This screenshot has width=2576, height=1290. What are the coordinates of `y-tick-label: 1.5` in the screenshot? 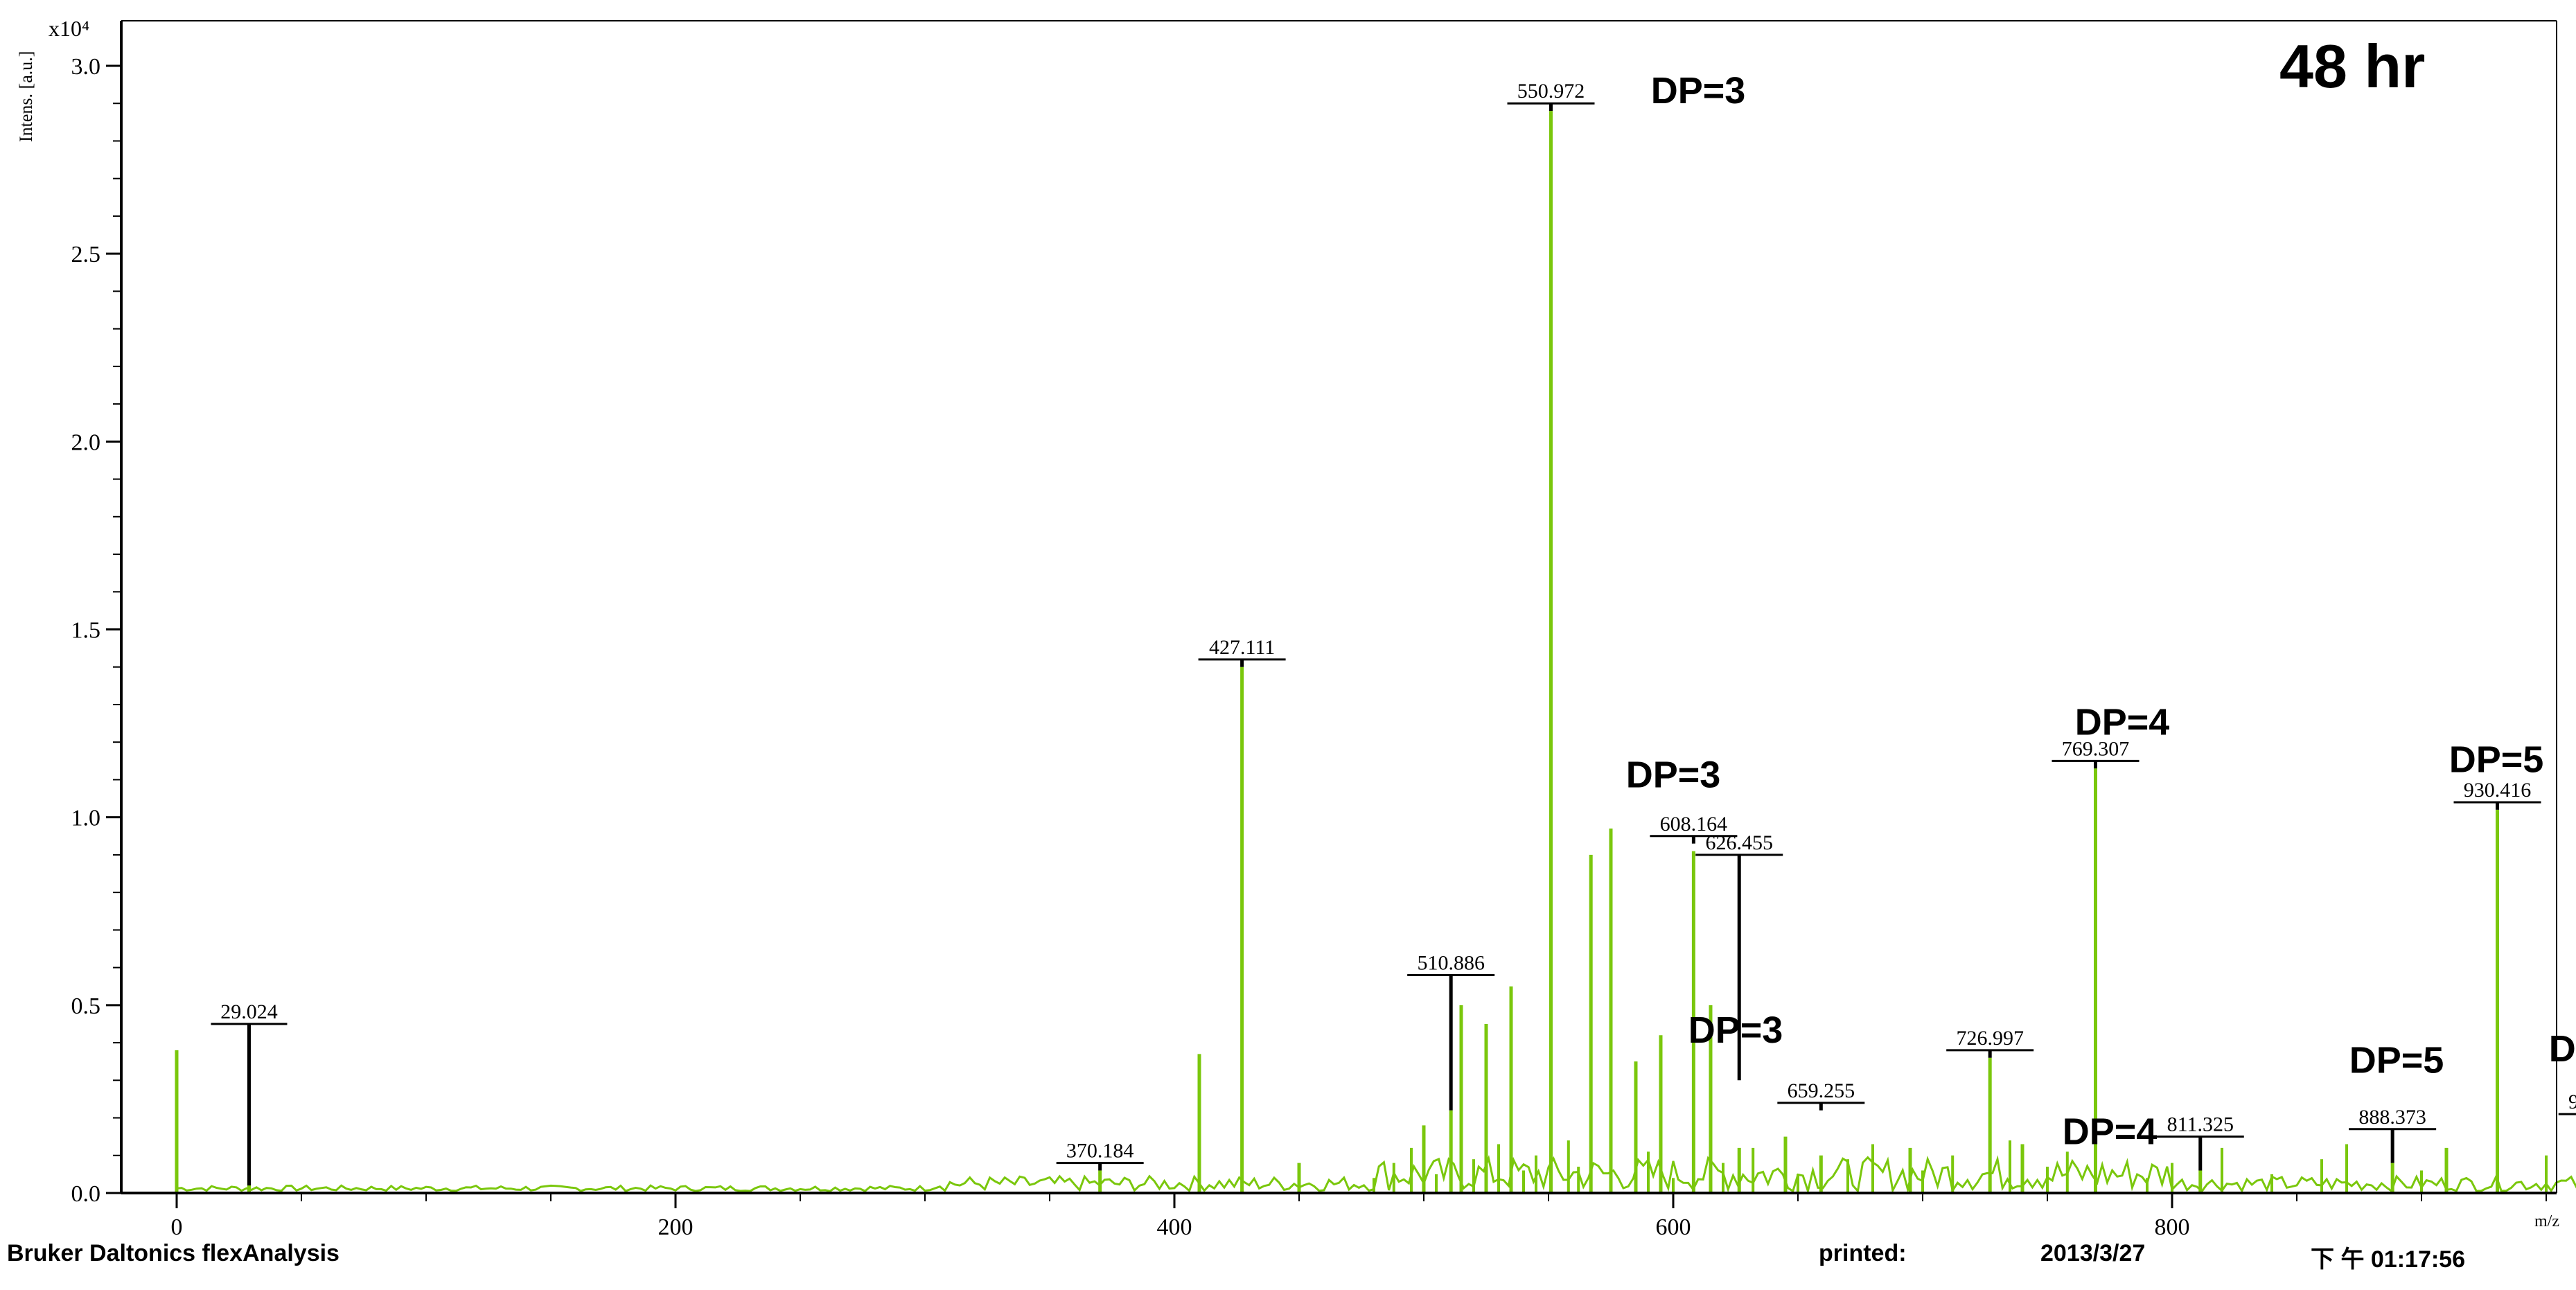 It's located at (86, 631).